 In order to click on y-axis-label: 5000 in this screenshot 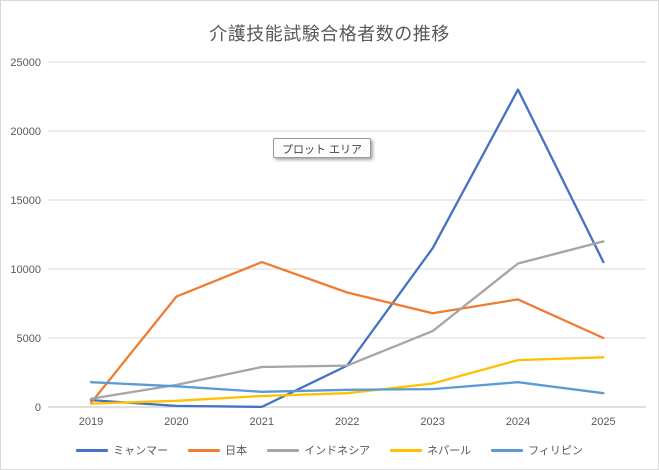, I will do `click(29, 339)`.